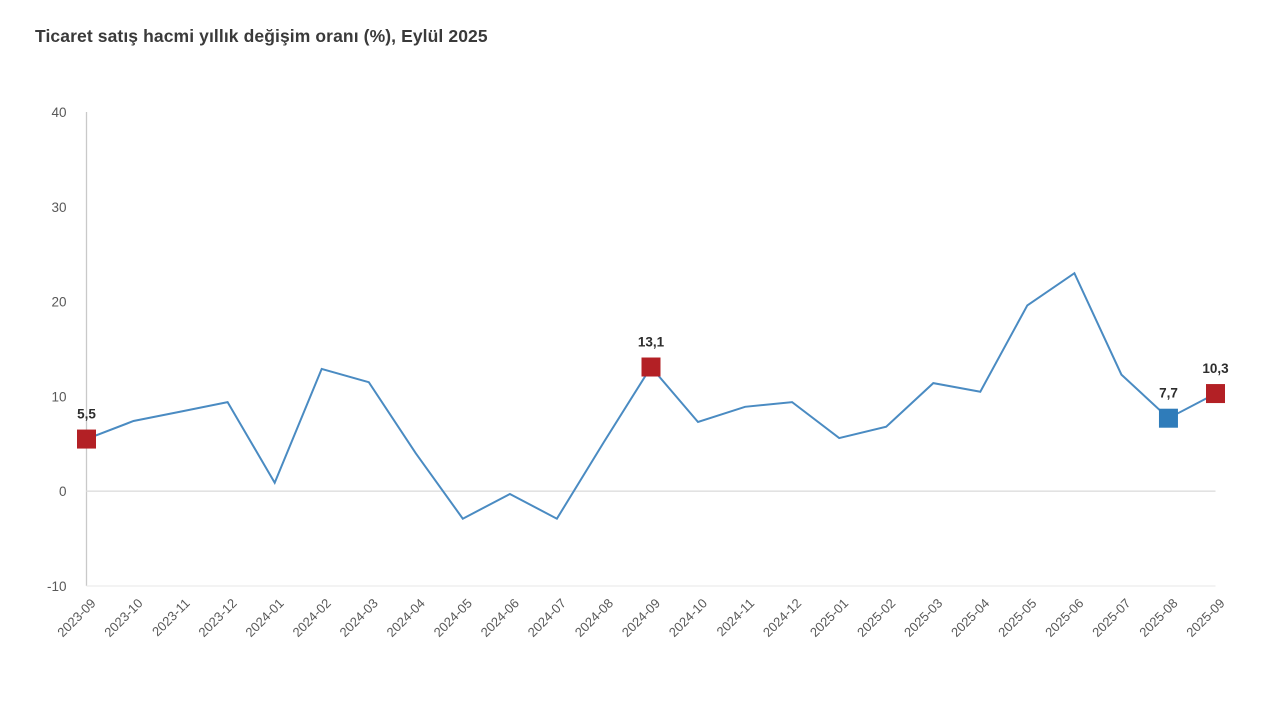  Describe the element at coordinates (1168, 393) in the screenshot. I see `point-label: 7,7` at that location.